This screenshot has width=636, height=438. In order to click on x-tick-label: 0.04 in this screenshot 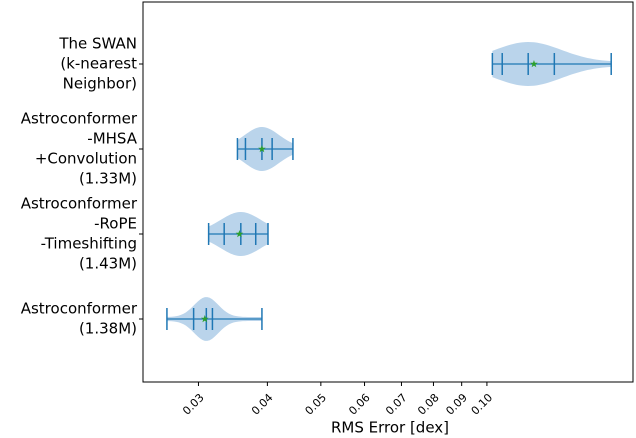, I will do `click(262, 404)`.